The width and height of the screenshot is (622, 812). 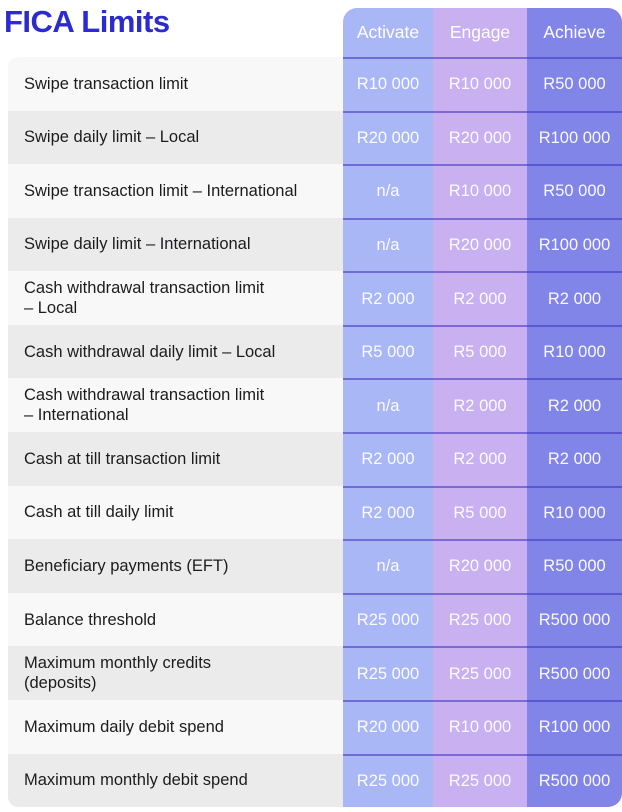 What do you see at coordinates (175, 191) in the screenshot?
I see `row-label: Swipe transaction limit – International` at bounding box center [175, 191].